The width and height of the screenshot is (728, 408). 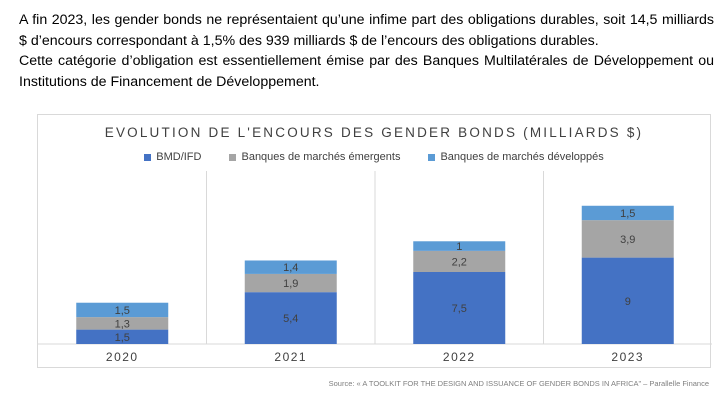 What do you see at coordinates (627, 357) in the screenshot?
I see `x-tick-label-2023: 2023` at bounding box center [627, 357].